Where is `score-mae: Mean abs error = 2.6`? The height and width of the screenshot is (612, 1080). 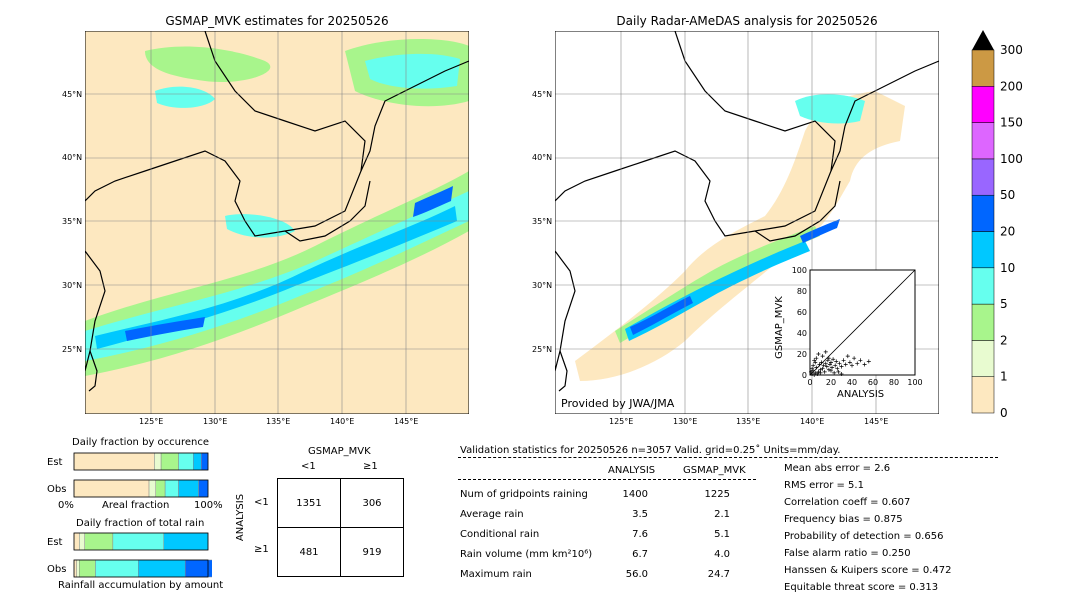 score-mae: Mean abs error = 2.6 is located at coordinates (837, 468).